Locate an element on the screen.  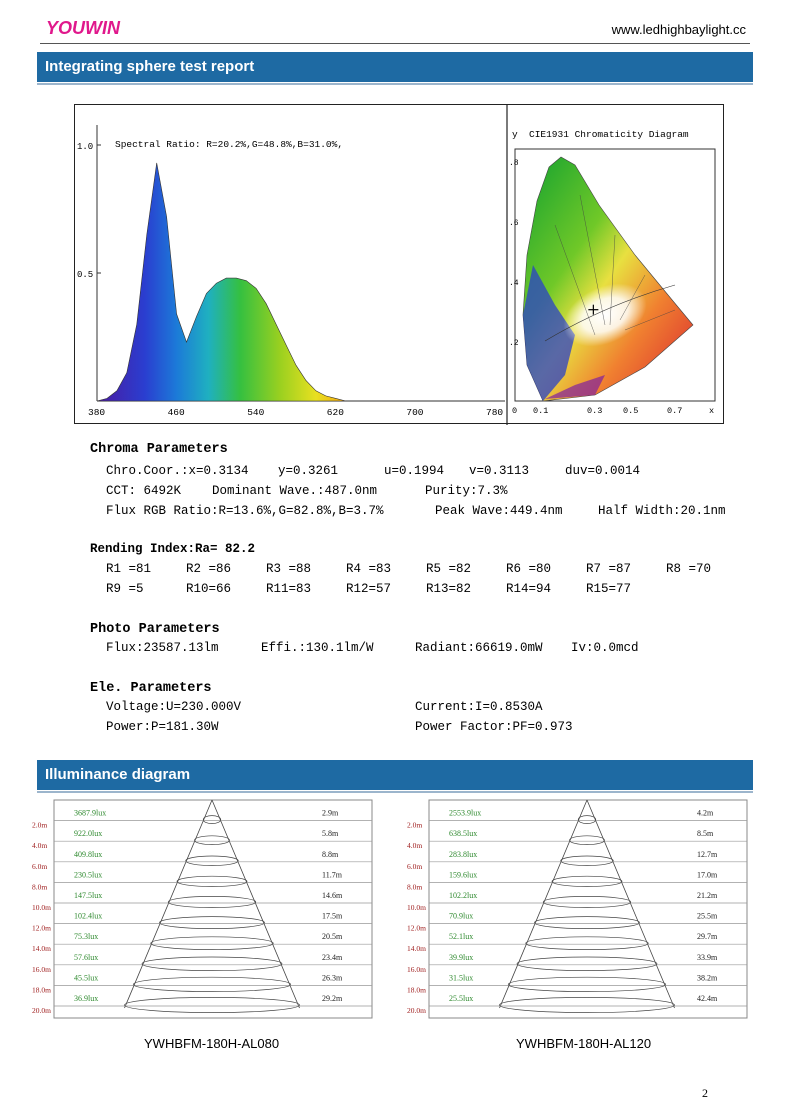
rendering-r10: R10=66 is located at coordinates (209, 589).